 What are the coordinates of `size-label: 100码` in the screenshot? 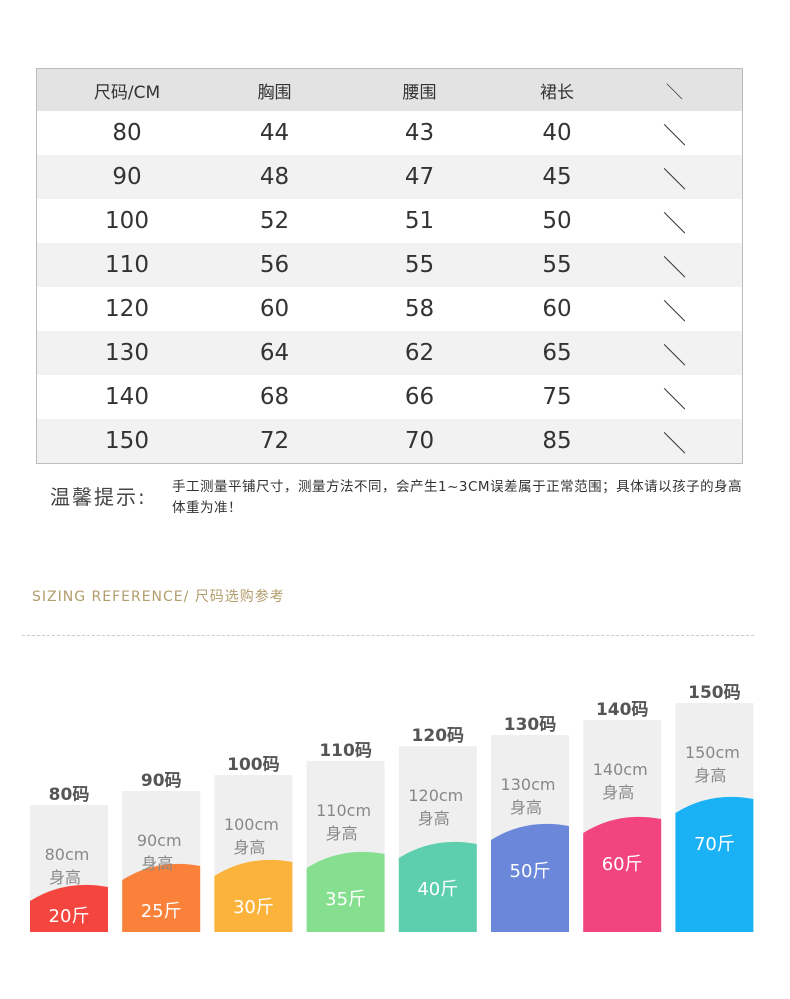 It's located at (253, 765).